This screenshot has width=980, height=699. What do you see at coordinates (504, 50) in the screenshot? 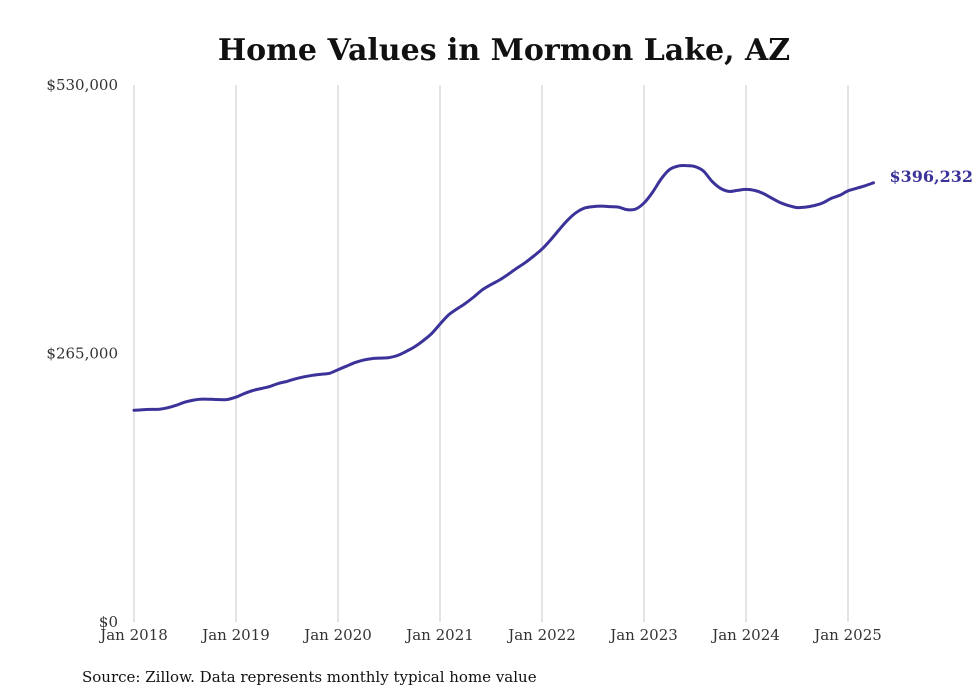
I see `chart-title: Home Values in Mormon Lake, AZ` at bounding box center [504, 50].